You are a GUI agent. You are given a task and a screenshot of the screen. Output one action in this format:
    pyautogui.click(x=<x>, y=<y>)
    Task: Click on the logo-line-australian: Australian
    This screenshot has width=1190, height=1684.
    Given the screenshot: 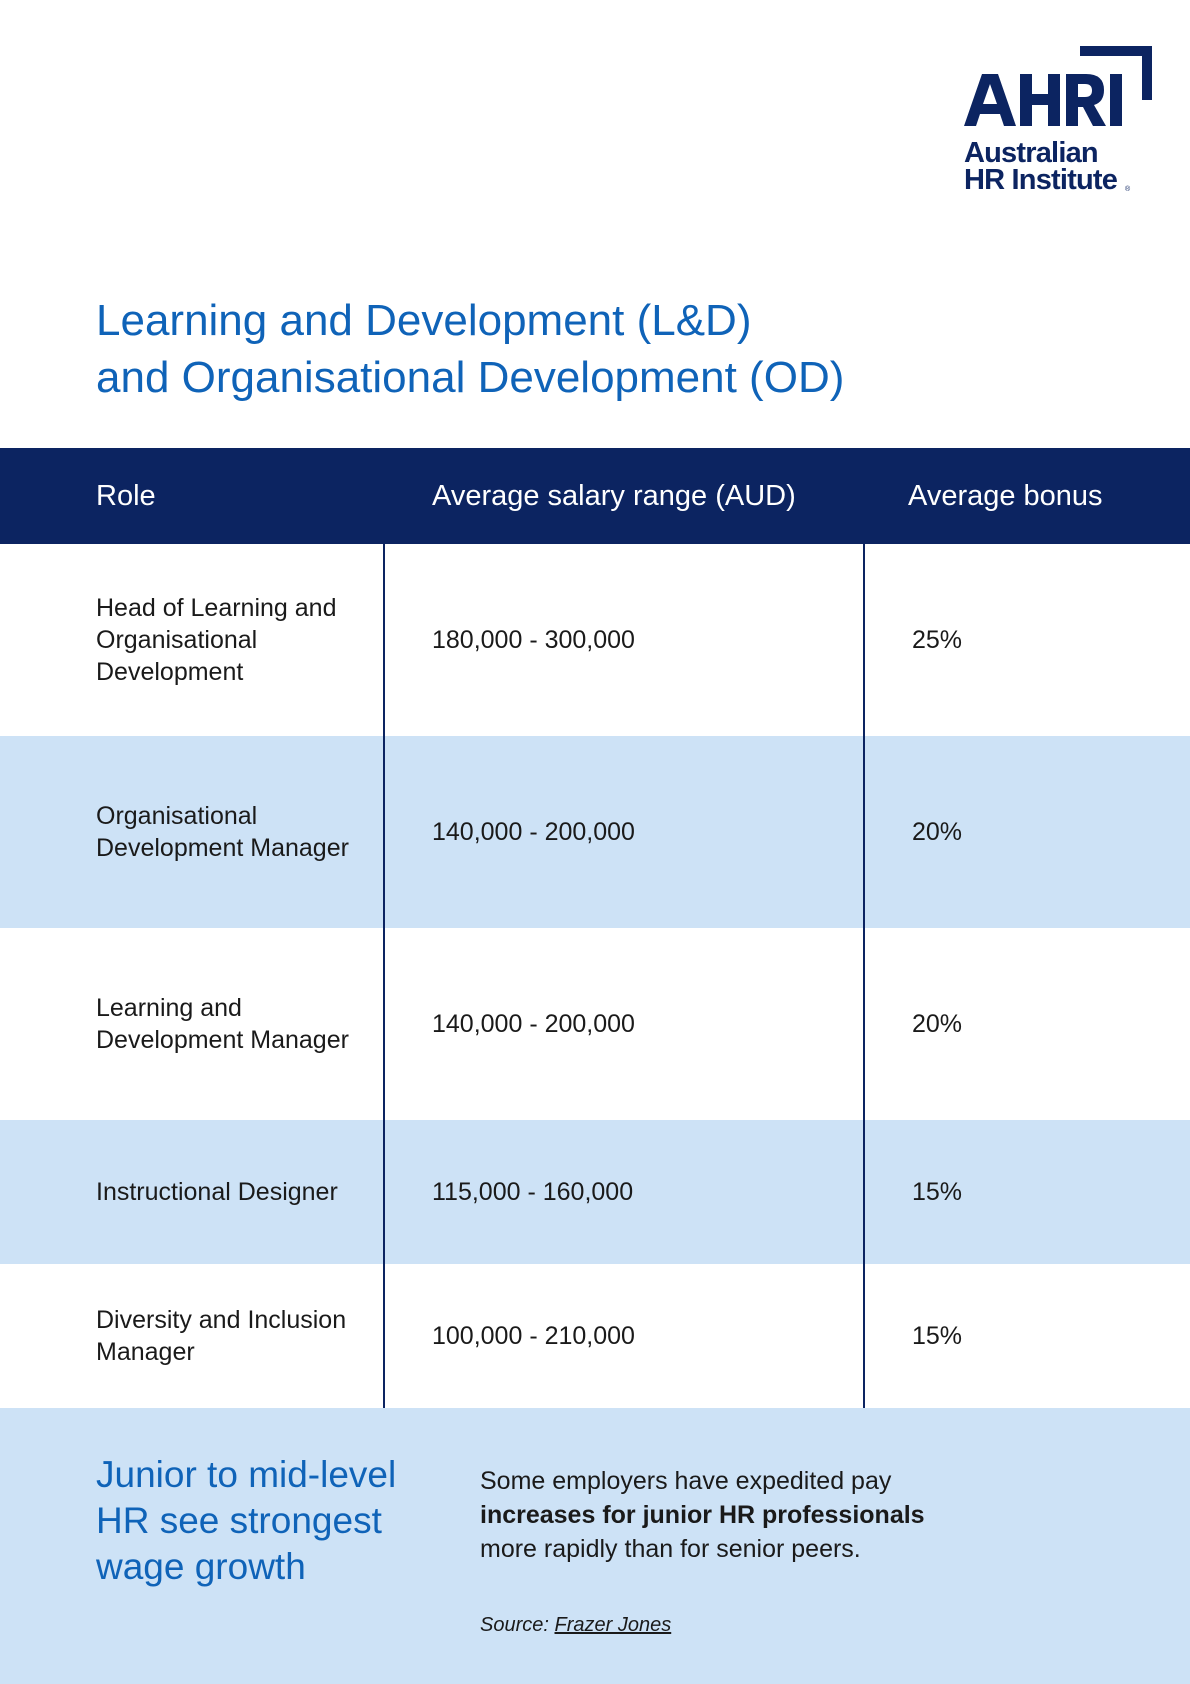 What is the action you would take?
    pyautogui.click(x=1031, y=153)
    